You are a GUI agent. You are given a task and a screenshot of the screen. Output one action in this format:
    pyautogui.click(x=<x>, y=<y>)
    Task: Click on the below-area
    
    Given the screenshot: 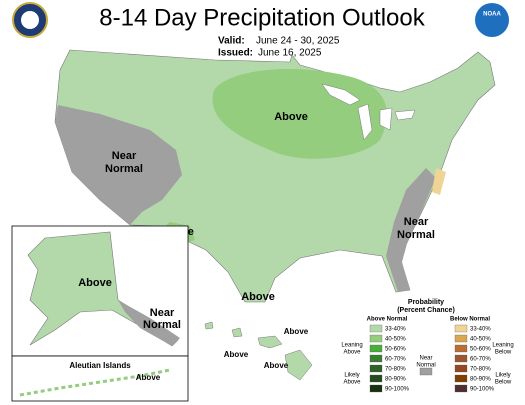 What is the action you would take?
    pyautogui.click(x=439, y=181)
    